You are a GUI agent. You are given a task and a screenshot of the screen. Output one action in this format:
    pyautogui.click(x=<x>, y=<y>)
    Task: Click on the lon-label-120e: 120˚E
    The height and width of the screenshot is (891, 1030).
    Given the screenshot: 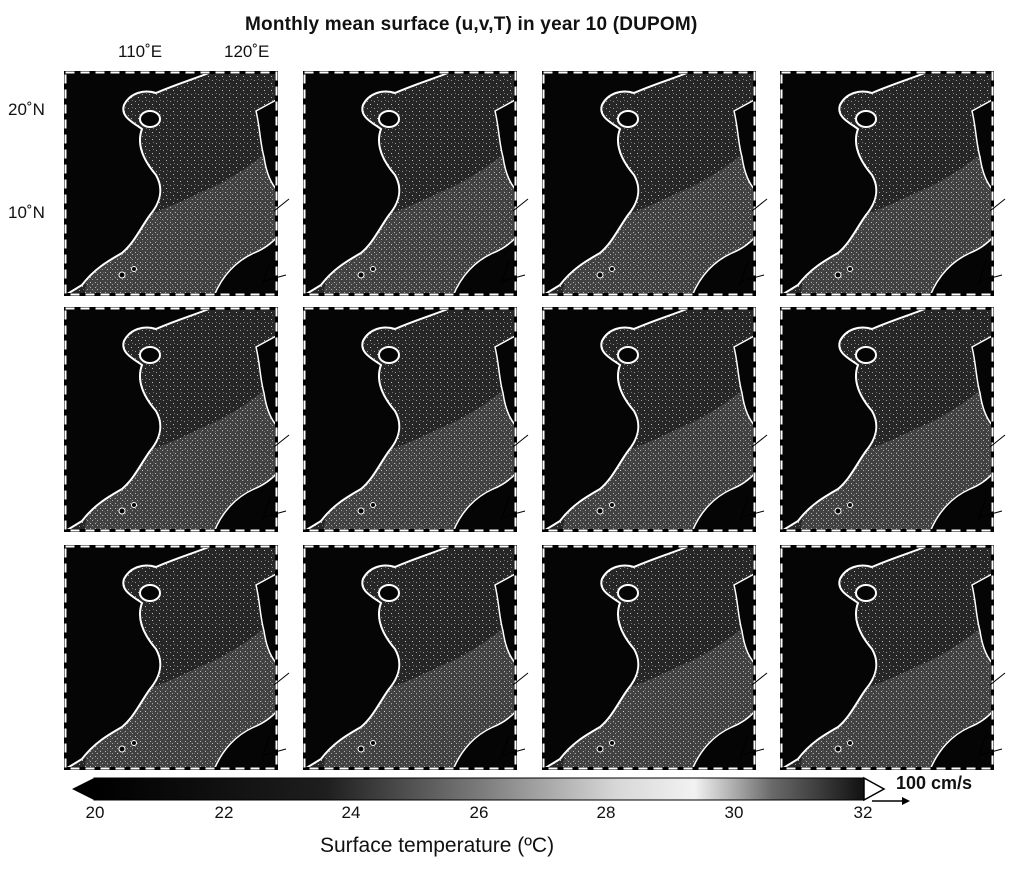 What is the action you would take?
    pyautogui.click(x=247, y=51)
    